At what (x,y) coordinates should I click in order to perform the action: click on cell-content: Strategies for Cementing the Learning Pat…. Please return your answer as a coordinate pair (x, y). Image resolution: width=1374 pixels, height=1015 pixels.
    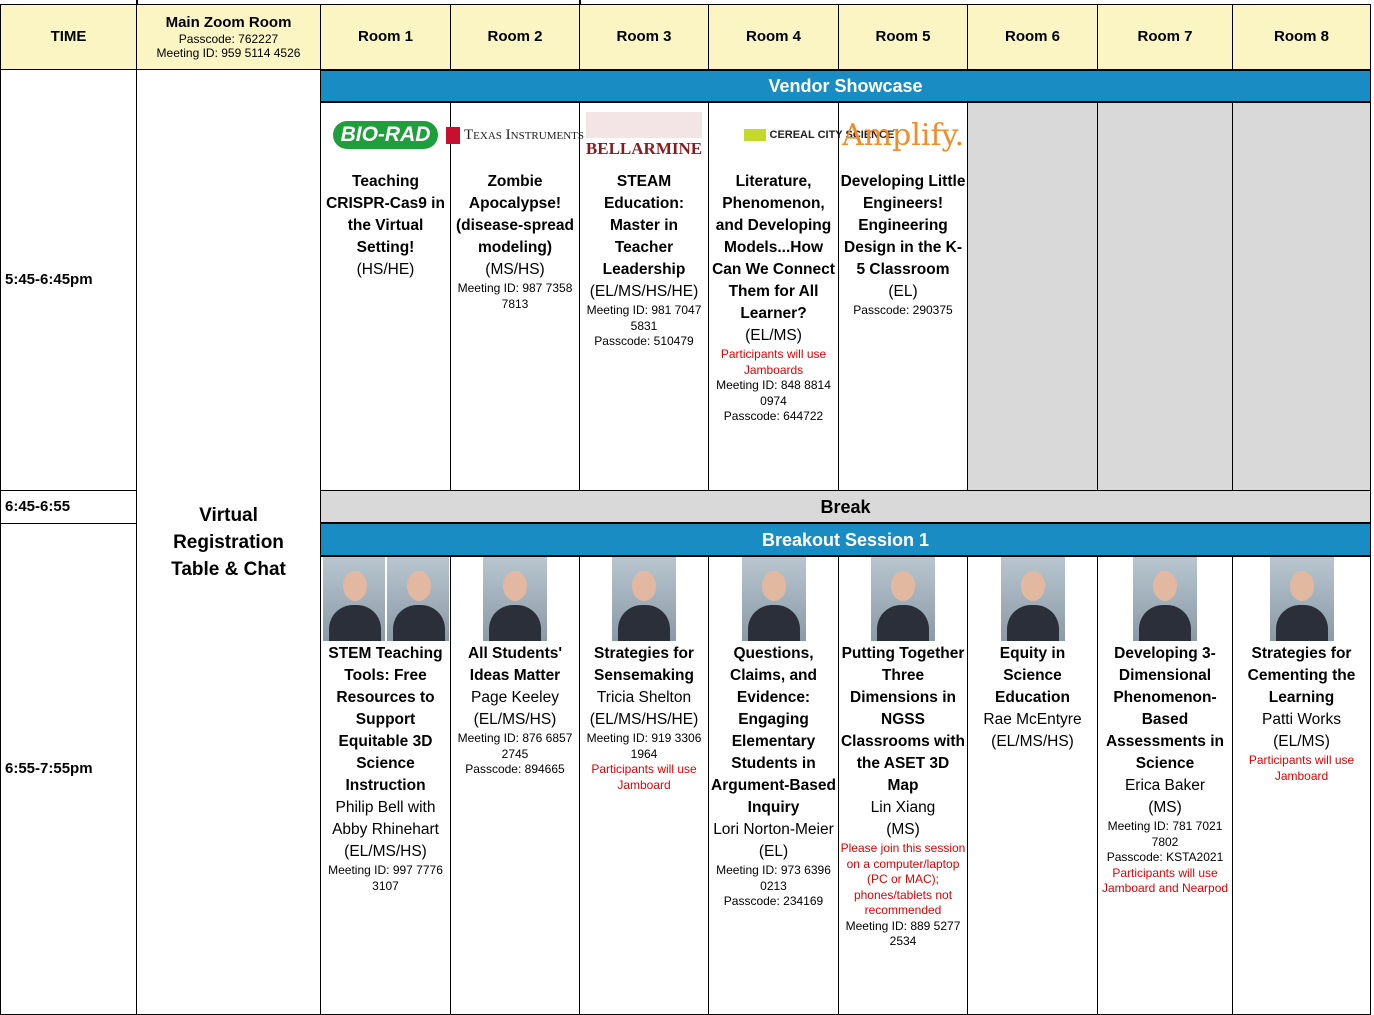
    Looking at the image, I should click on (1301, 828).